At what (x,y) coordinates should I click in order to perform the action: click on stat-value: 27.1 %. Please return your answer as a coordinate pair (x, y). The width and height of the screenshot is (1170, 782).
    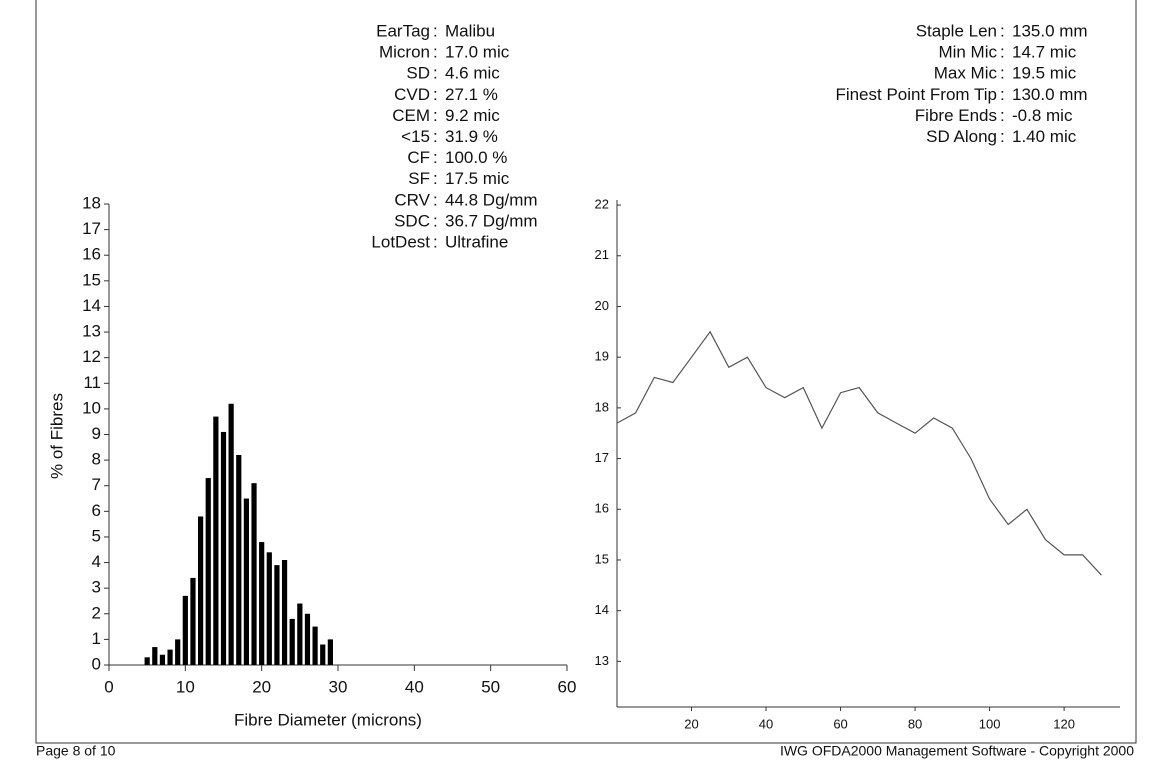
    Looking at the image, I should click on (471, 94).